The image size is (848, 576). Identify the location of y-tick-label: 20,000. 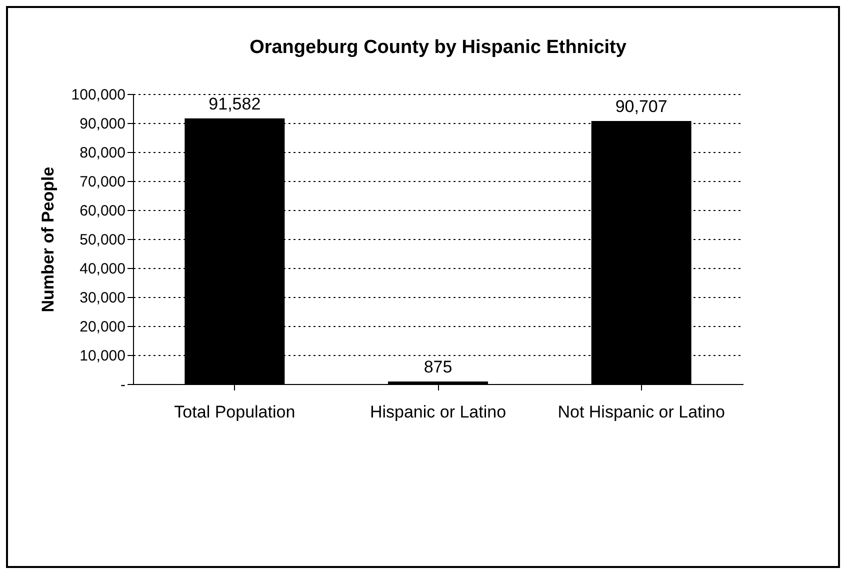
(103, 327).